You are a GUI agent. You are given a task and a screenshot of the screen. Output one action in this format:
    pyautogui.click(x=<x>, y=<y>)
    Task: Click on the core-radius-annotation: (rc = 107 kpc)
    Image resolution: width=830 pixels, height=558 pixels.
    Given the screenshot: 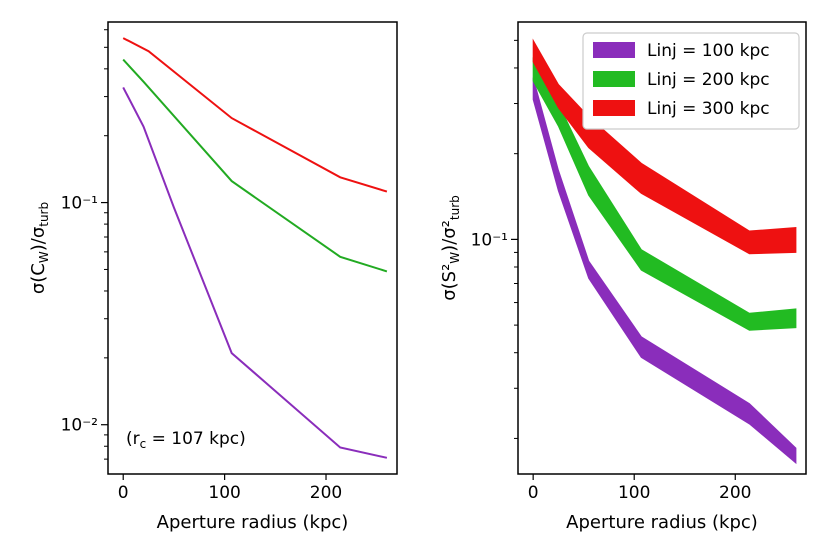 What is the action you would take?
    pyautogui.click(x=186, y=440)
    